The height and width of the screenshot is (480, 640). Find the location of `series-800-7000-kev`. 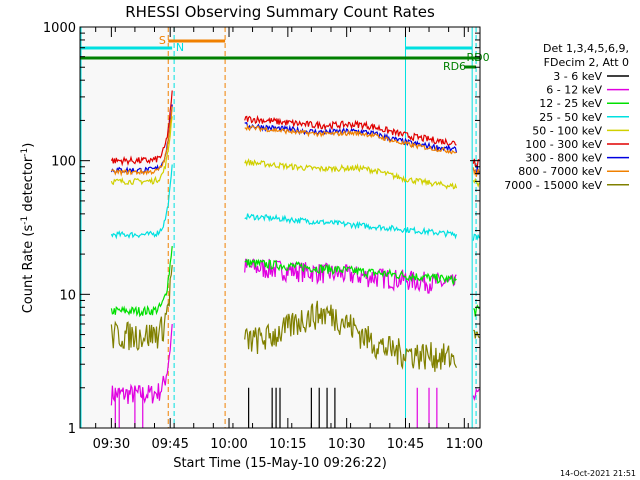

series-800-7000-kev is located at coordinates (295, 141).